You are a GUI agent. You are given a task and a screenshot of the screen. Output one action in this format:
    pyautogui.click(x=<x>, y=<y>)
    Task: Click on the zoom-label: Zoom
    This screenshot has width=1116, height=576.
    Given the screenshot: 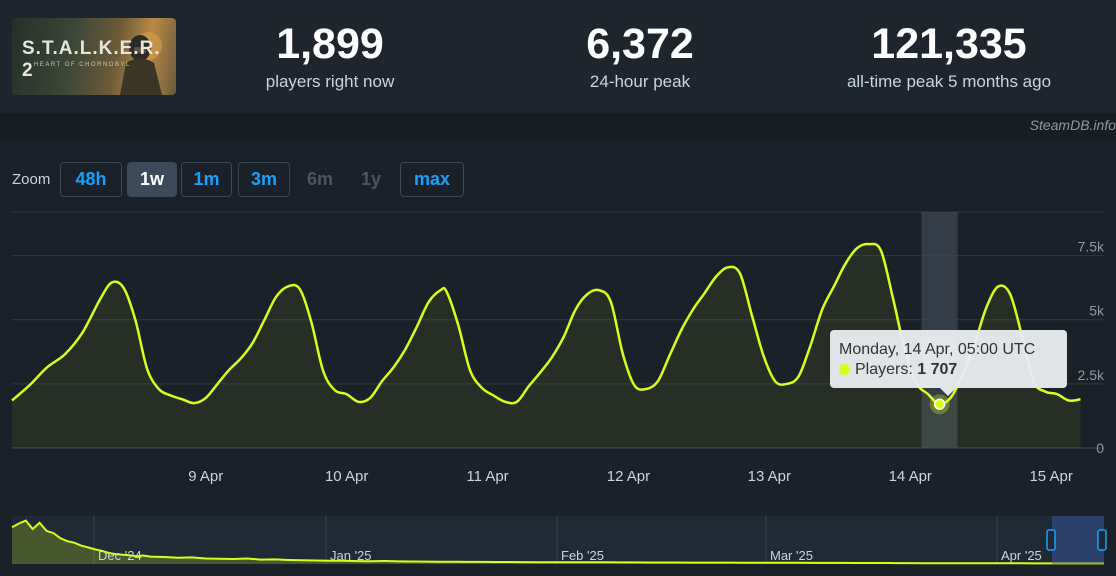 What is the action you would take?
    pyautogui.click(x=31, y=179)
    